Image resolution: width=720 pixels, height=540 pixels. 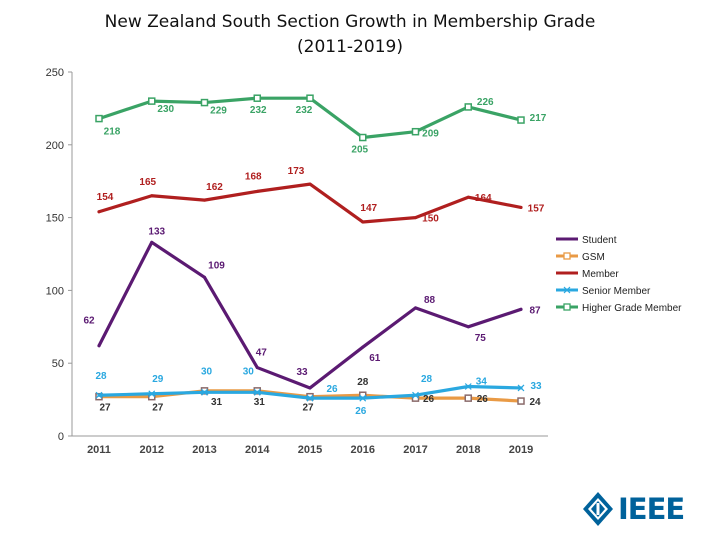 I want to click on data-label-higher-grade-member: 209, so click(x=430, y=134).